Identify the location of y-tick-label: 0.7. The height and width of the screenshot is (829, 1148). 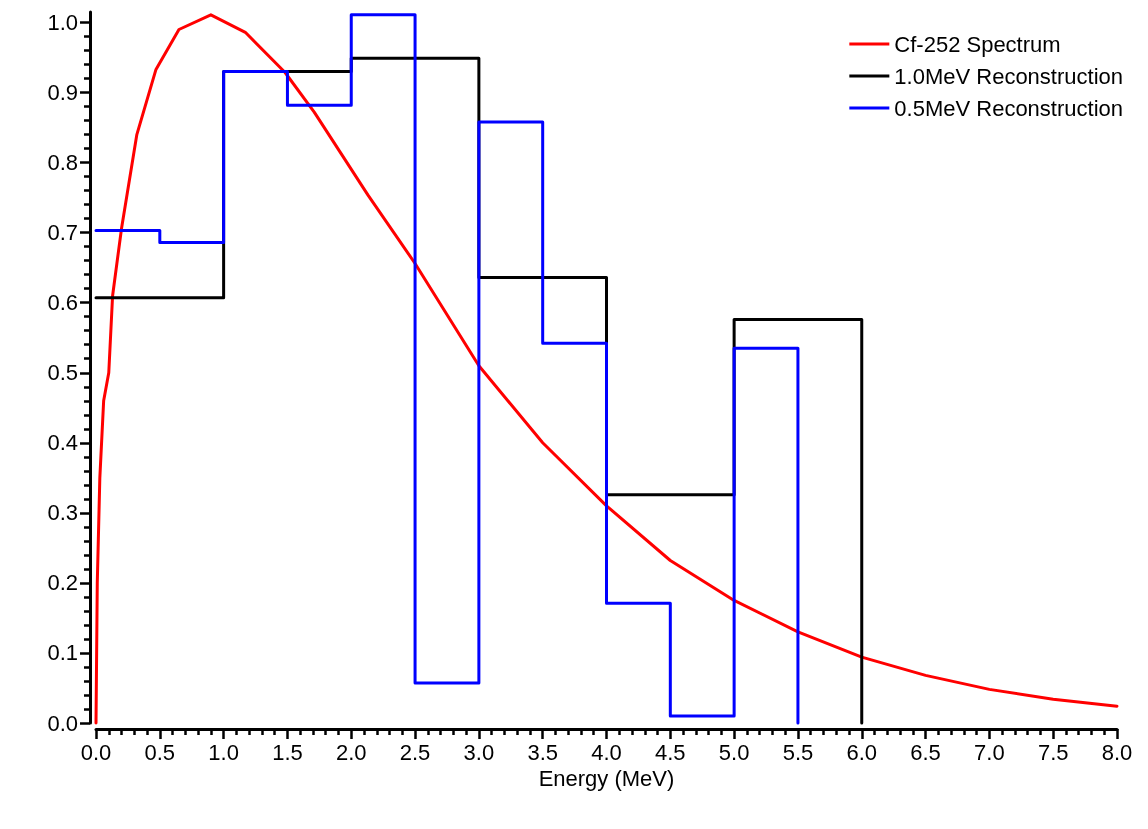
(62, 233).